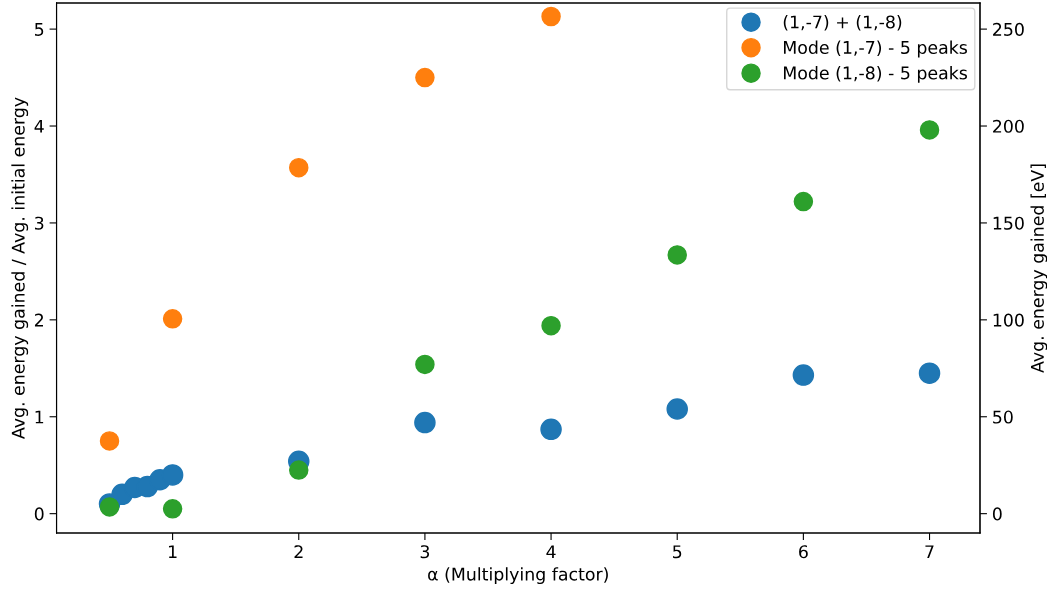  I want to click on y2-axis-title: Avg. energy gained [eV], so click(1038, 268).